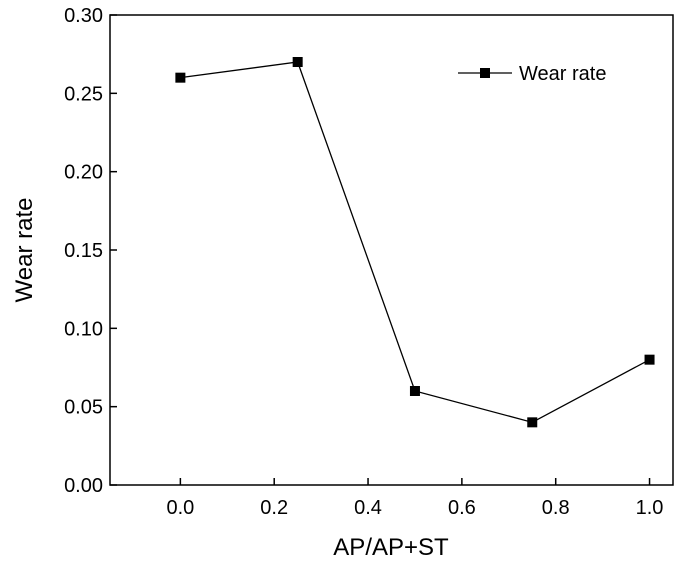  What do you see at coordinates (414, 498) in the screenshot?
I see `x-axis: 0.0 0.2 0.4 0.6 0.8 1.0` at bounding box center [414, 498].